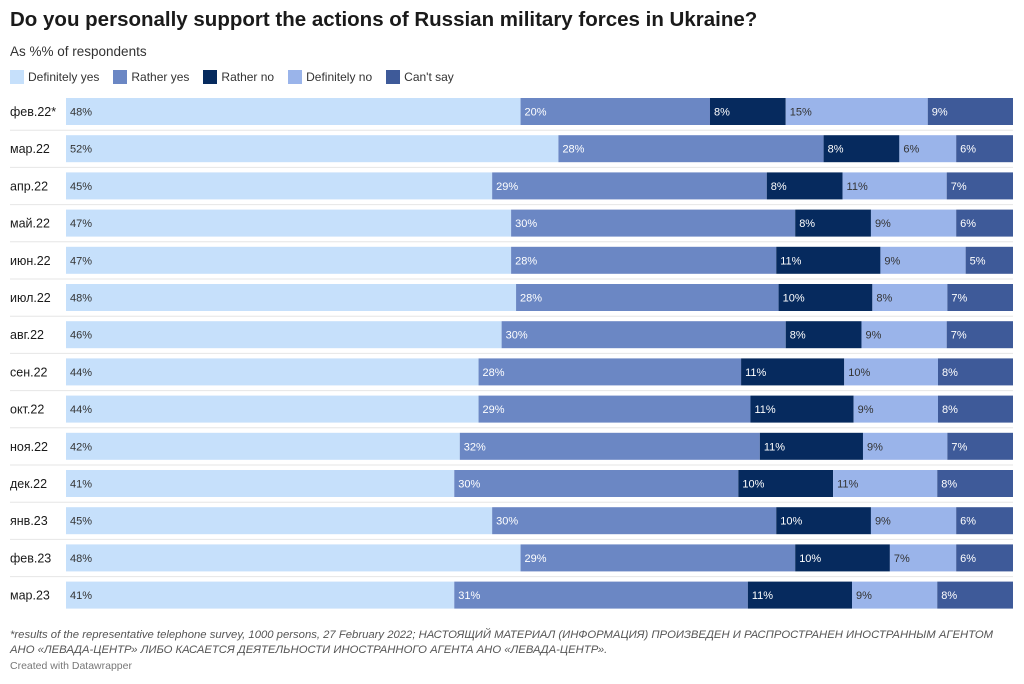 This screenshot has width=1024, height=684. I want to click on legend-item-rather-yes: Rather yes, so click(151, 77).